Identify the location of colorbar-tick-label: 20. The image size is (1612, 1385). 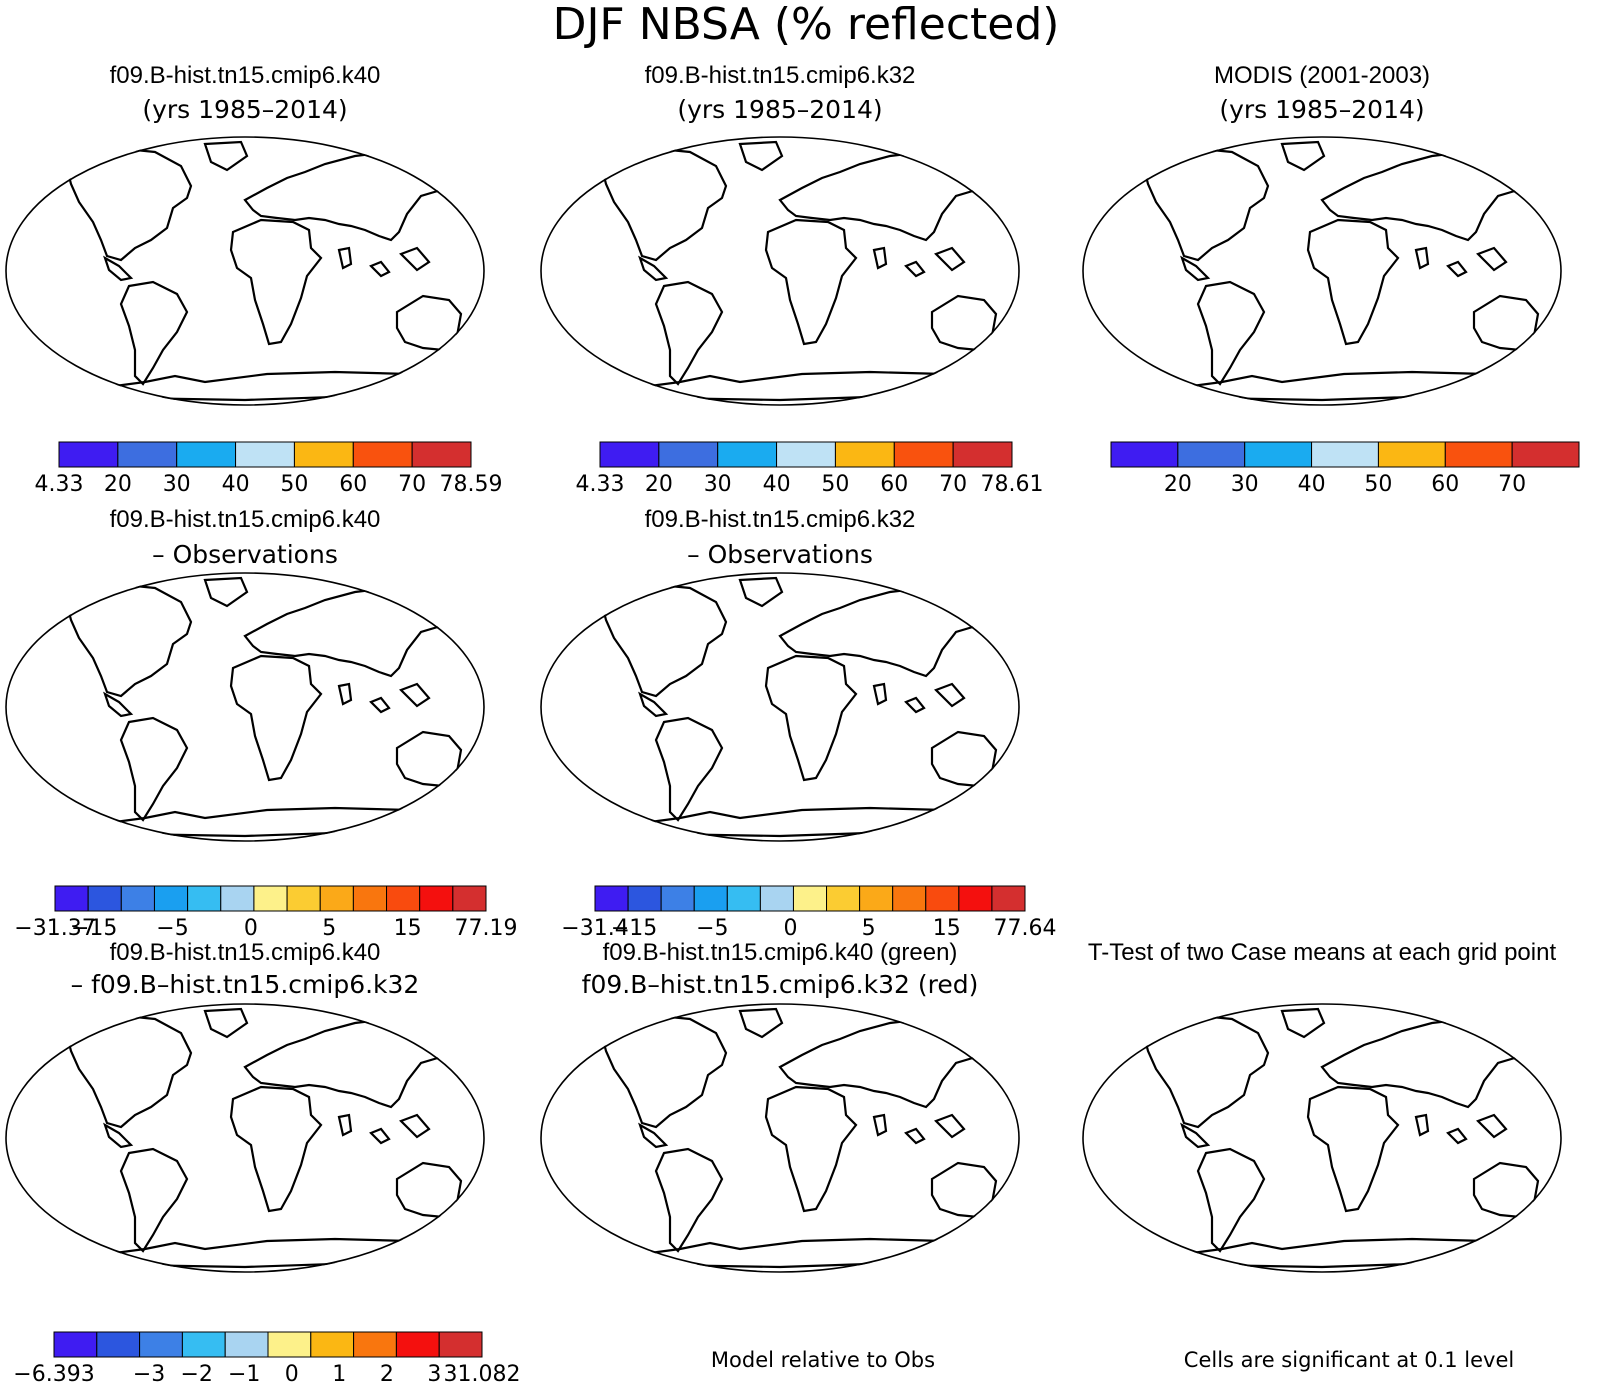
(1178, 484).